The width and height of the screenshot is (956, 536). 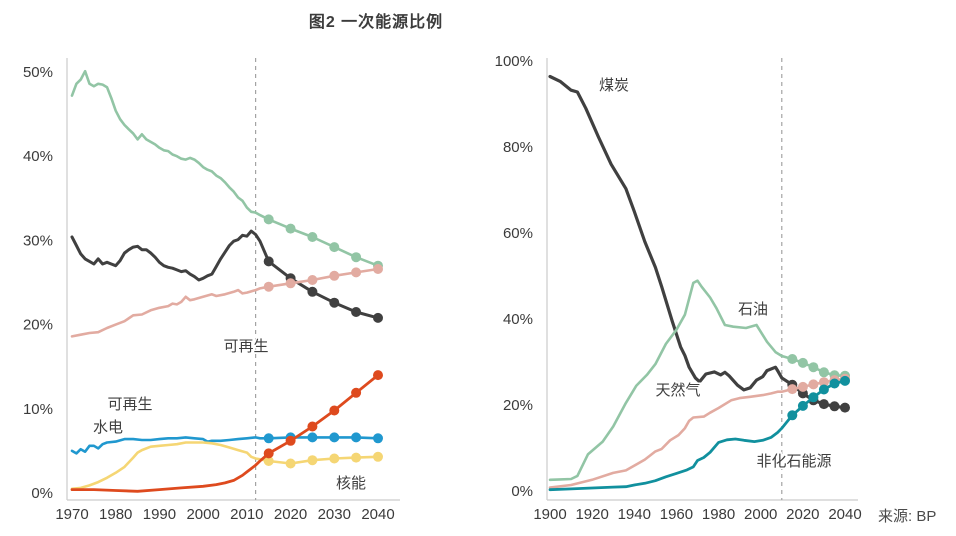 I want to click on series-line-coal, so click(x=225, y=274).